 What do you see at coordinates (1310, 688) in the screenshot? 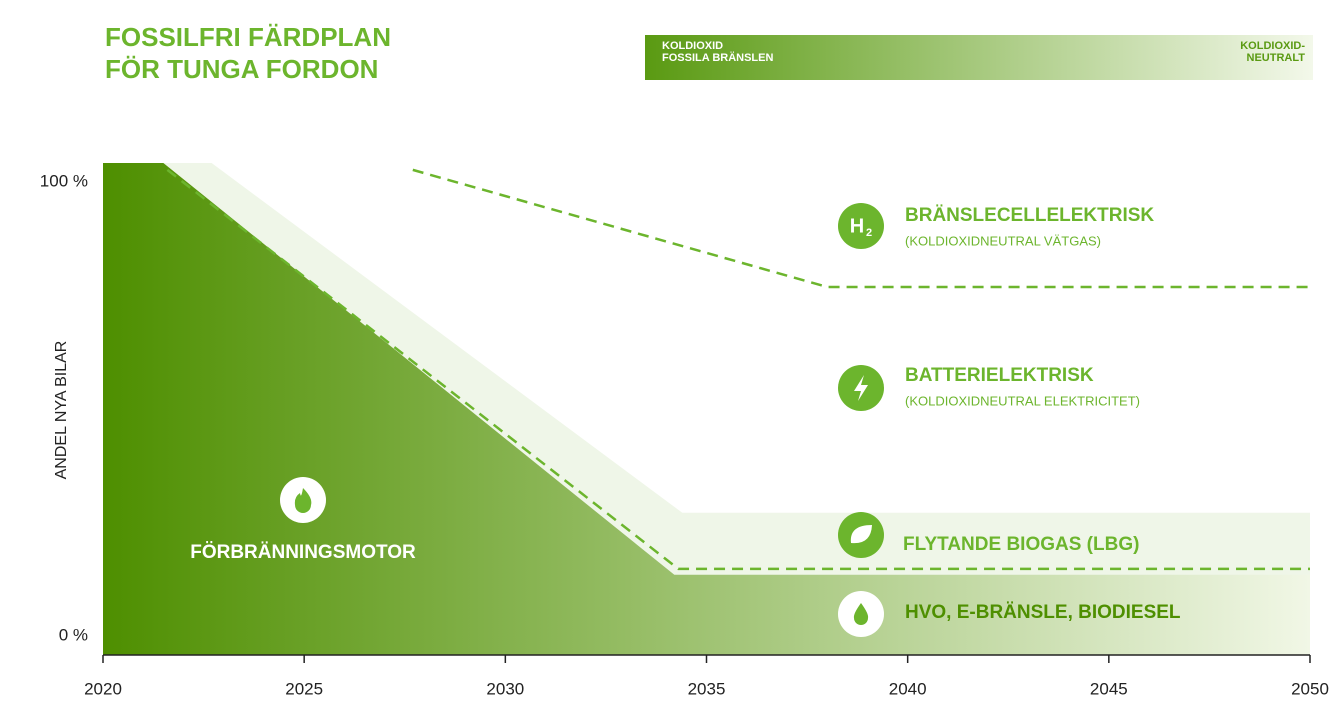
I see `x-tick-label: 2050` at bounding box center [1310, 688].